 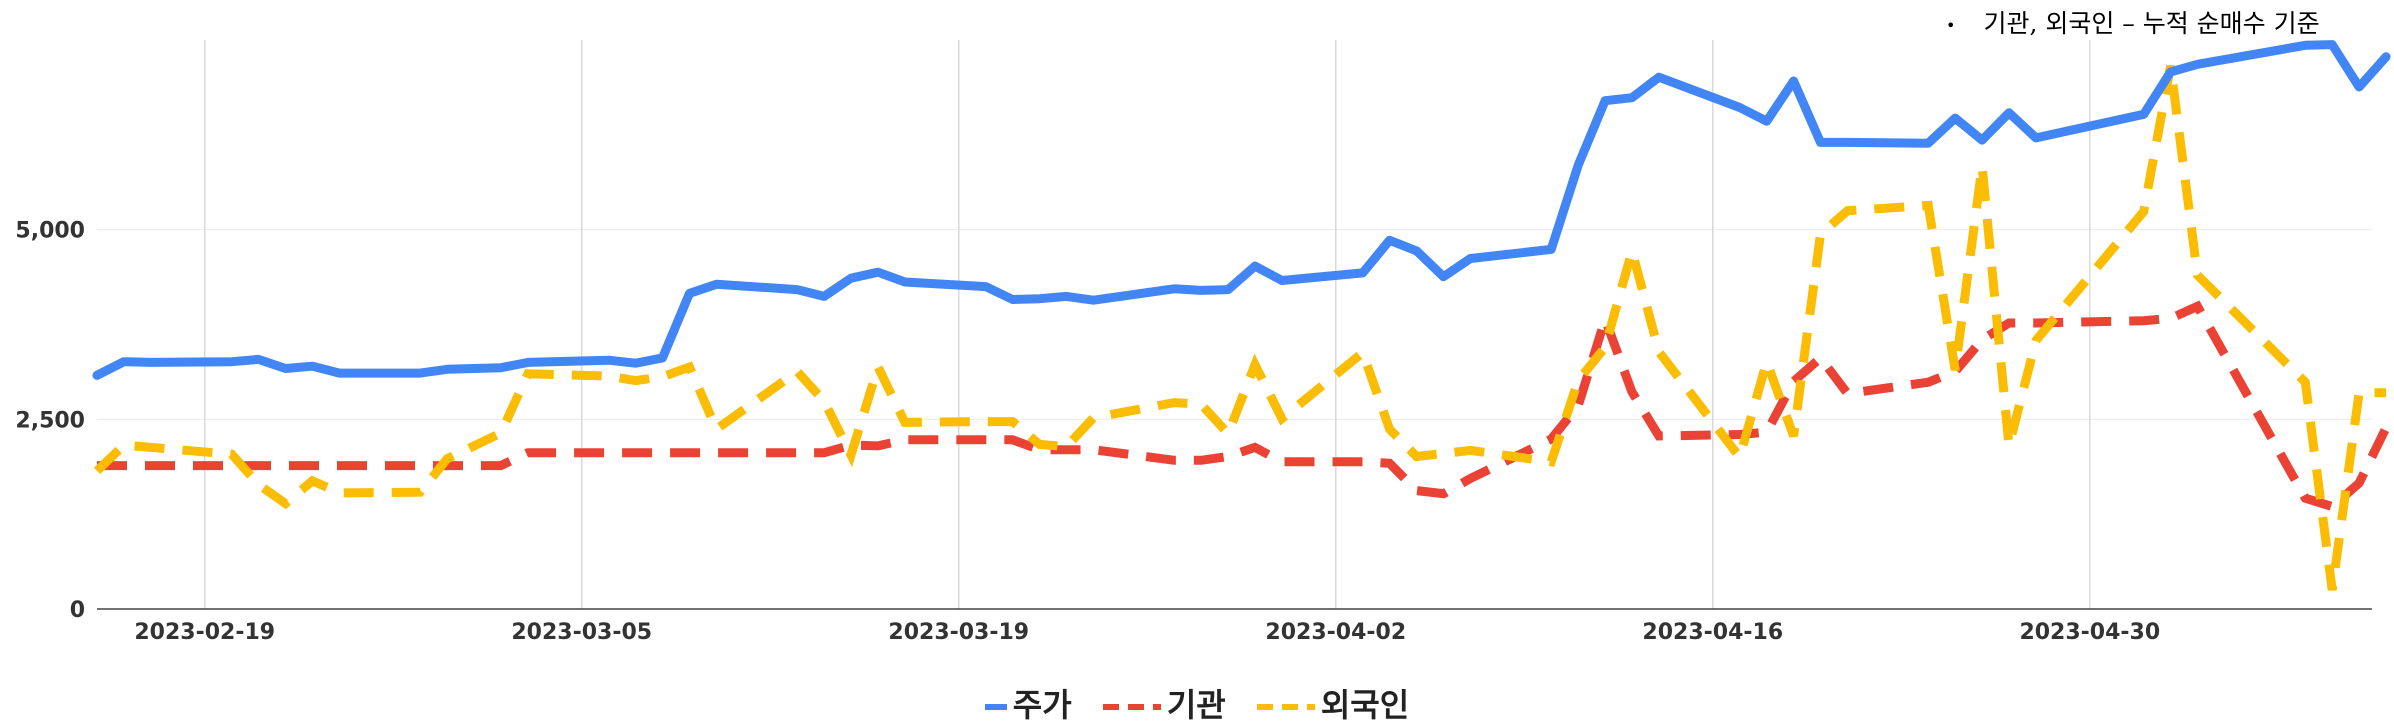 I want to click on legend-swatch-institution, so click(x=1131, y=707).